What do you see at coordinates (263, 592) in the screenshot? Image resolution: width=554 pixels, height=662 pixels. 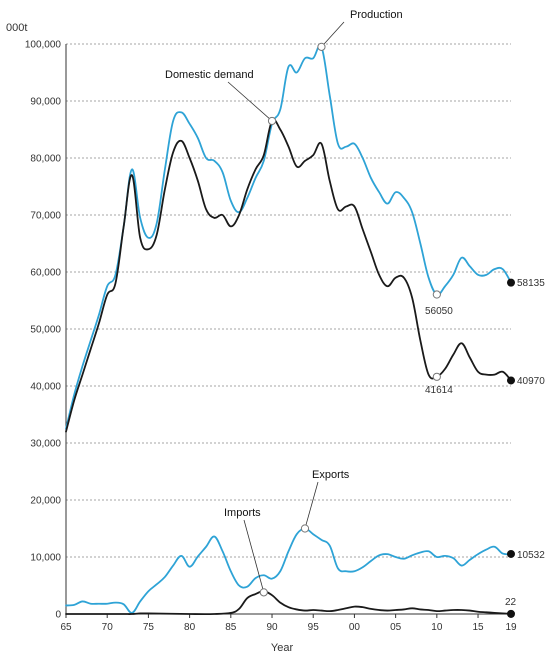 I see `marker-open-imports` at bounding box center [263, 592].